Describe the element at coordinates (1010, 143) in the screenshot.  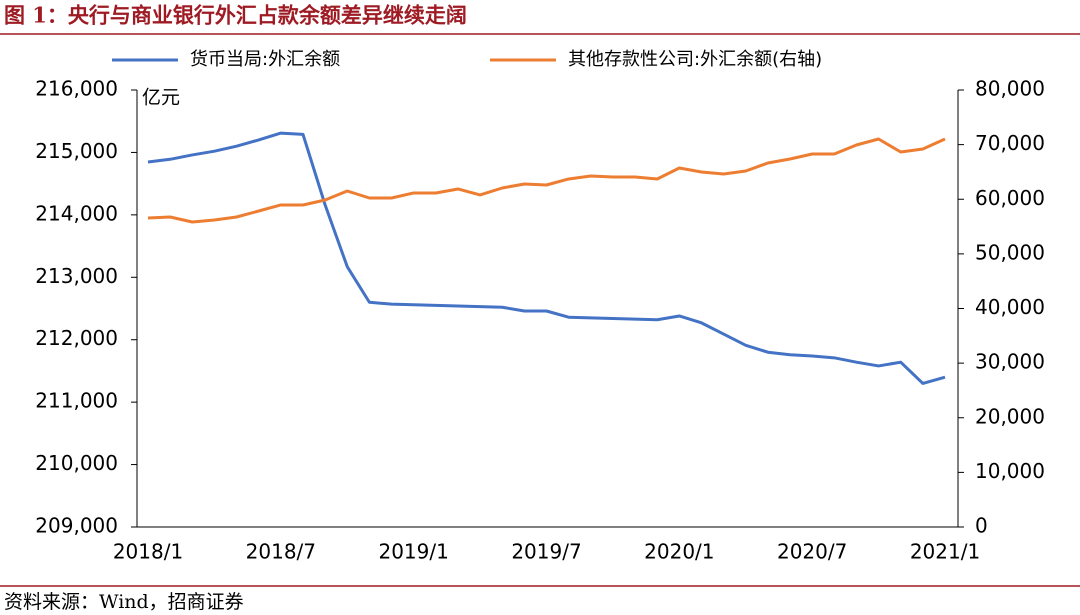
I see `y2-tick-label: 70,000` at that location.